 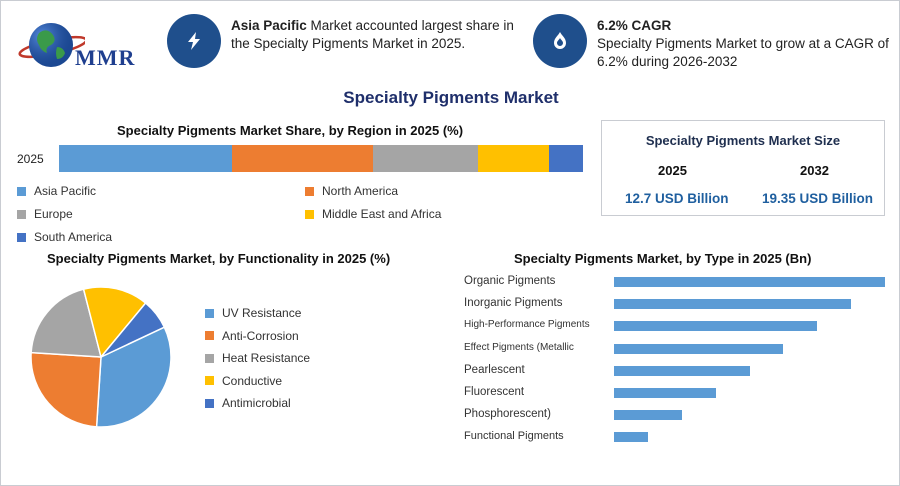 I want to click on legend-label: North America, so click(x=360, y=191).